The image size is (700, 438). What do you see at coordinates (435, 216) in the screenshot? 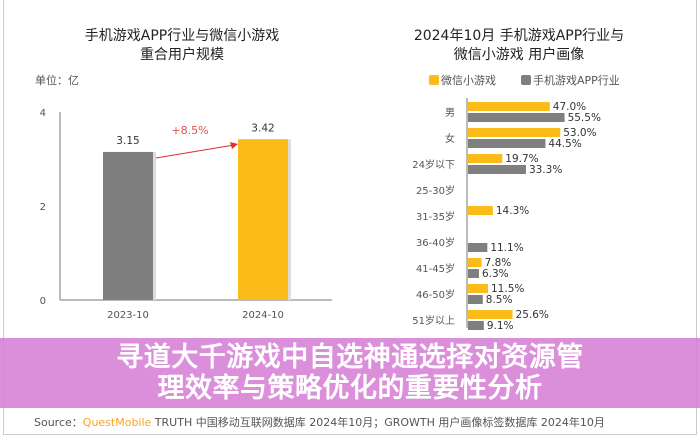
I see `category-label: 31-35岁` at bounding box center [435, 216].